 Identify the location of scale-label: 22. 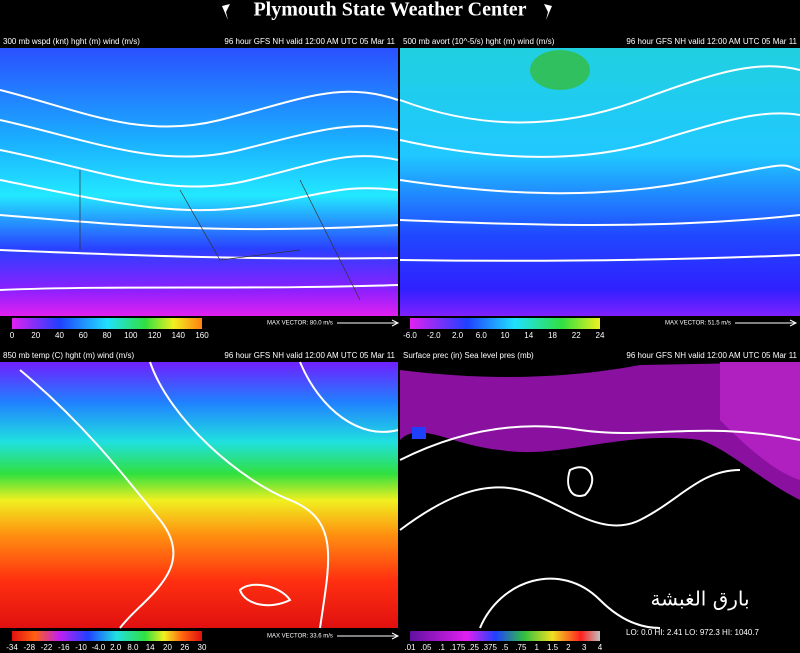
(576, 335).